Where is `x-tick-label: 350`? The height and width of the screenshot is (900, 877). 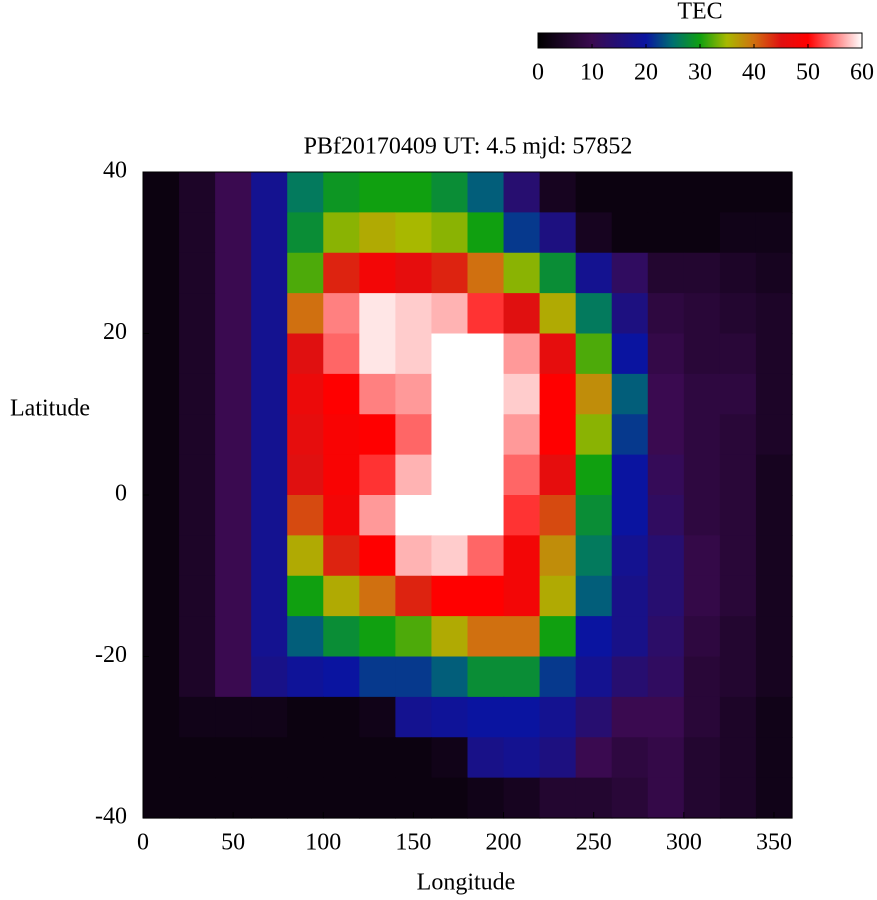 x-tick-label: 350 is located at coordinates (774, 843).